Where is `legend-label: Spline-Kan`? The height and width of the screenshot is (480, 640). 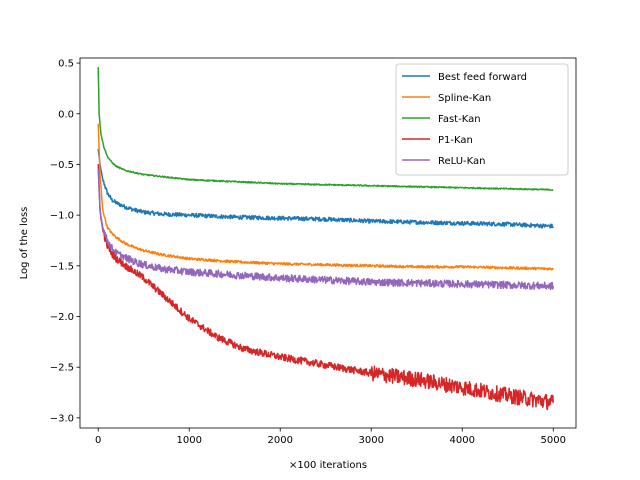 legend-label: Spline-Kan is located at coordinates (464, 98).